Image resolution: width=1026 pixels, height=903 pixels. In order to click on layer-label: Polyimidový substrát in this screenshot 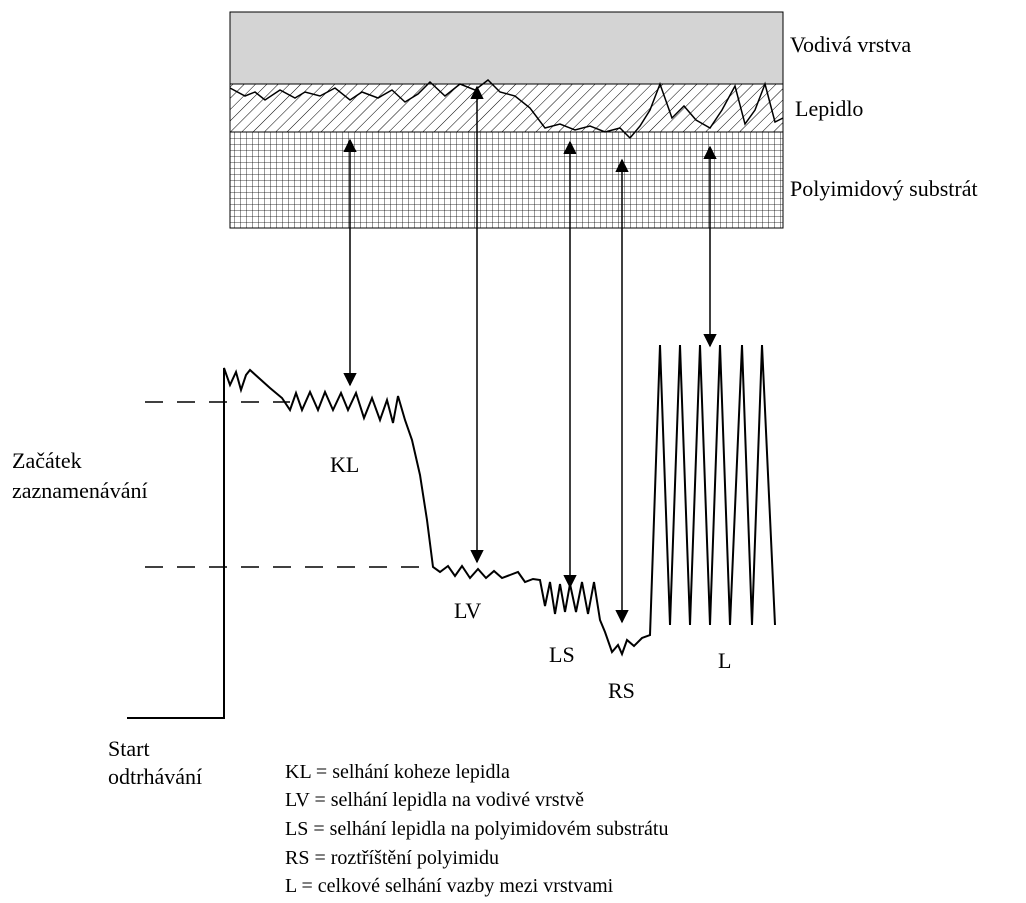, I will do `click(884, 188)`.